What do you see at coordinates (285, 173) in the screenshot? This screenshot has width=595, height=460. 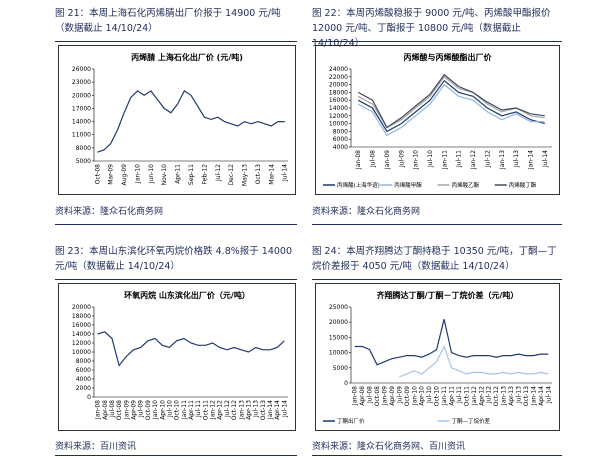 I see `x-tick-label: Jul-14` at bounding box center [285, 173].